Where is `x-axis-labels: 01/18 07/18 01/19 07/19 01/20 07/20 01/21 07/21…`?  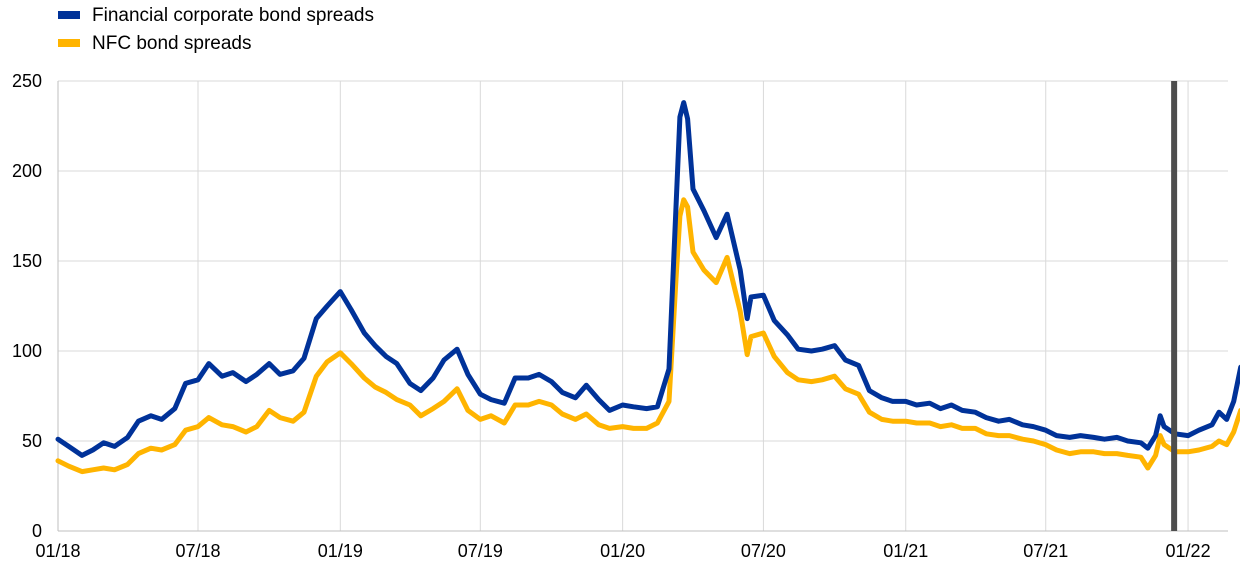
x-axis-labels: 01/18 07/18 01/19 07/19 01/20 07/20 01/21 07/21… is located at coordinates (622, 551).